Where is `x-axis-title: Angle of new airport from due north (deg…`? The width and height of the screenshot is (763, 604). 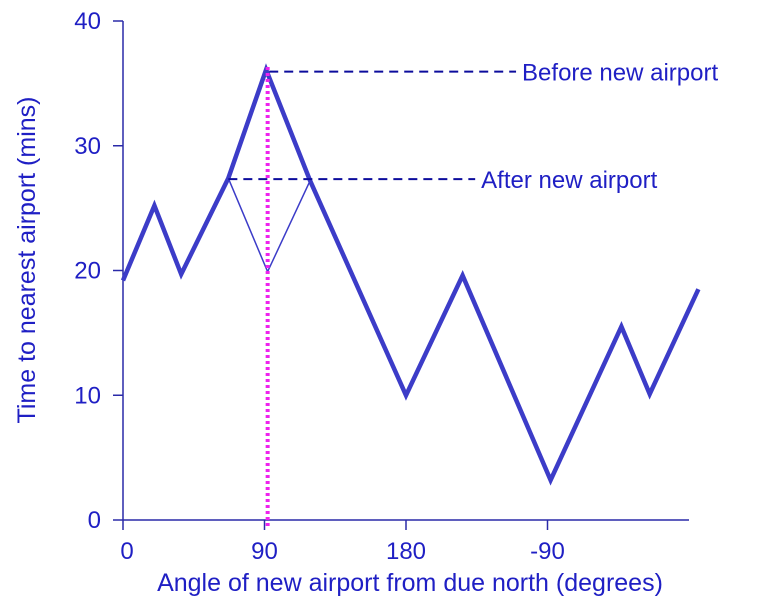 x-axis-title: Angle of new airport from due north (deg… is located at coordinates (410, 583).